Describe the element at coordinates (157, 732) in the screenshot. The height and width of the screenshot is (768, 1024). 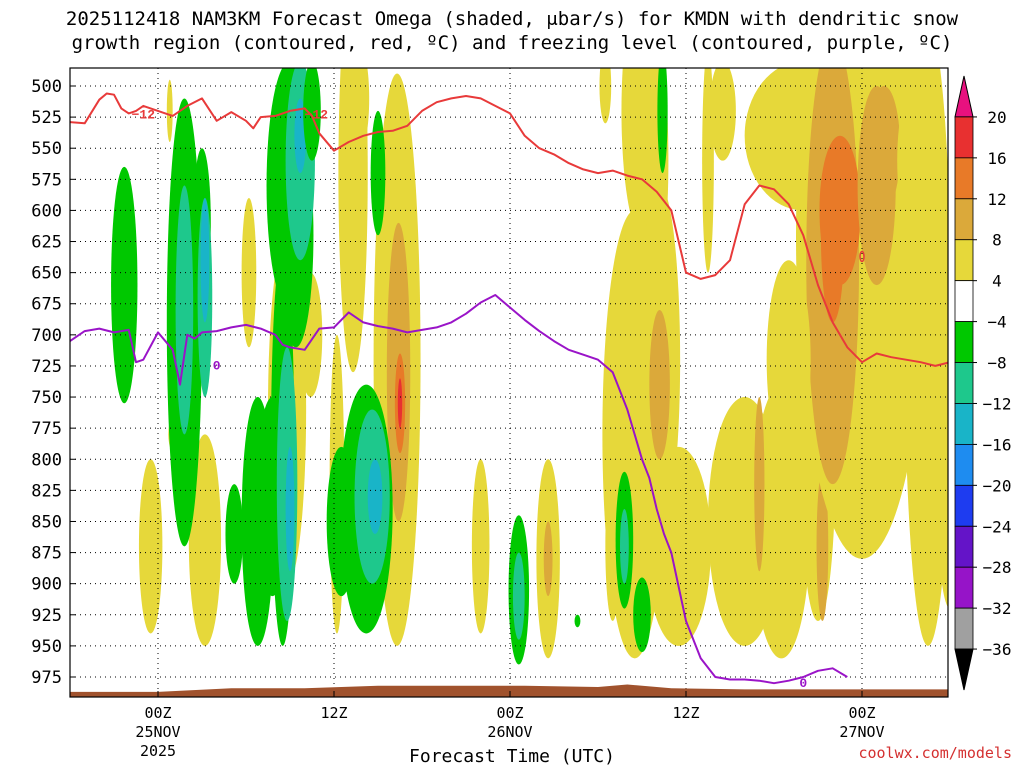
I see `x-tick-label: 25NOV` at that location.